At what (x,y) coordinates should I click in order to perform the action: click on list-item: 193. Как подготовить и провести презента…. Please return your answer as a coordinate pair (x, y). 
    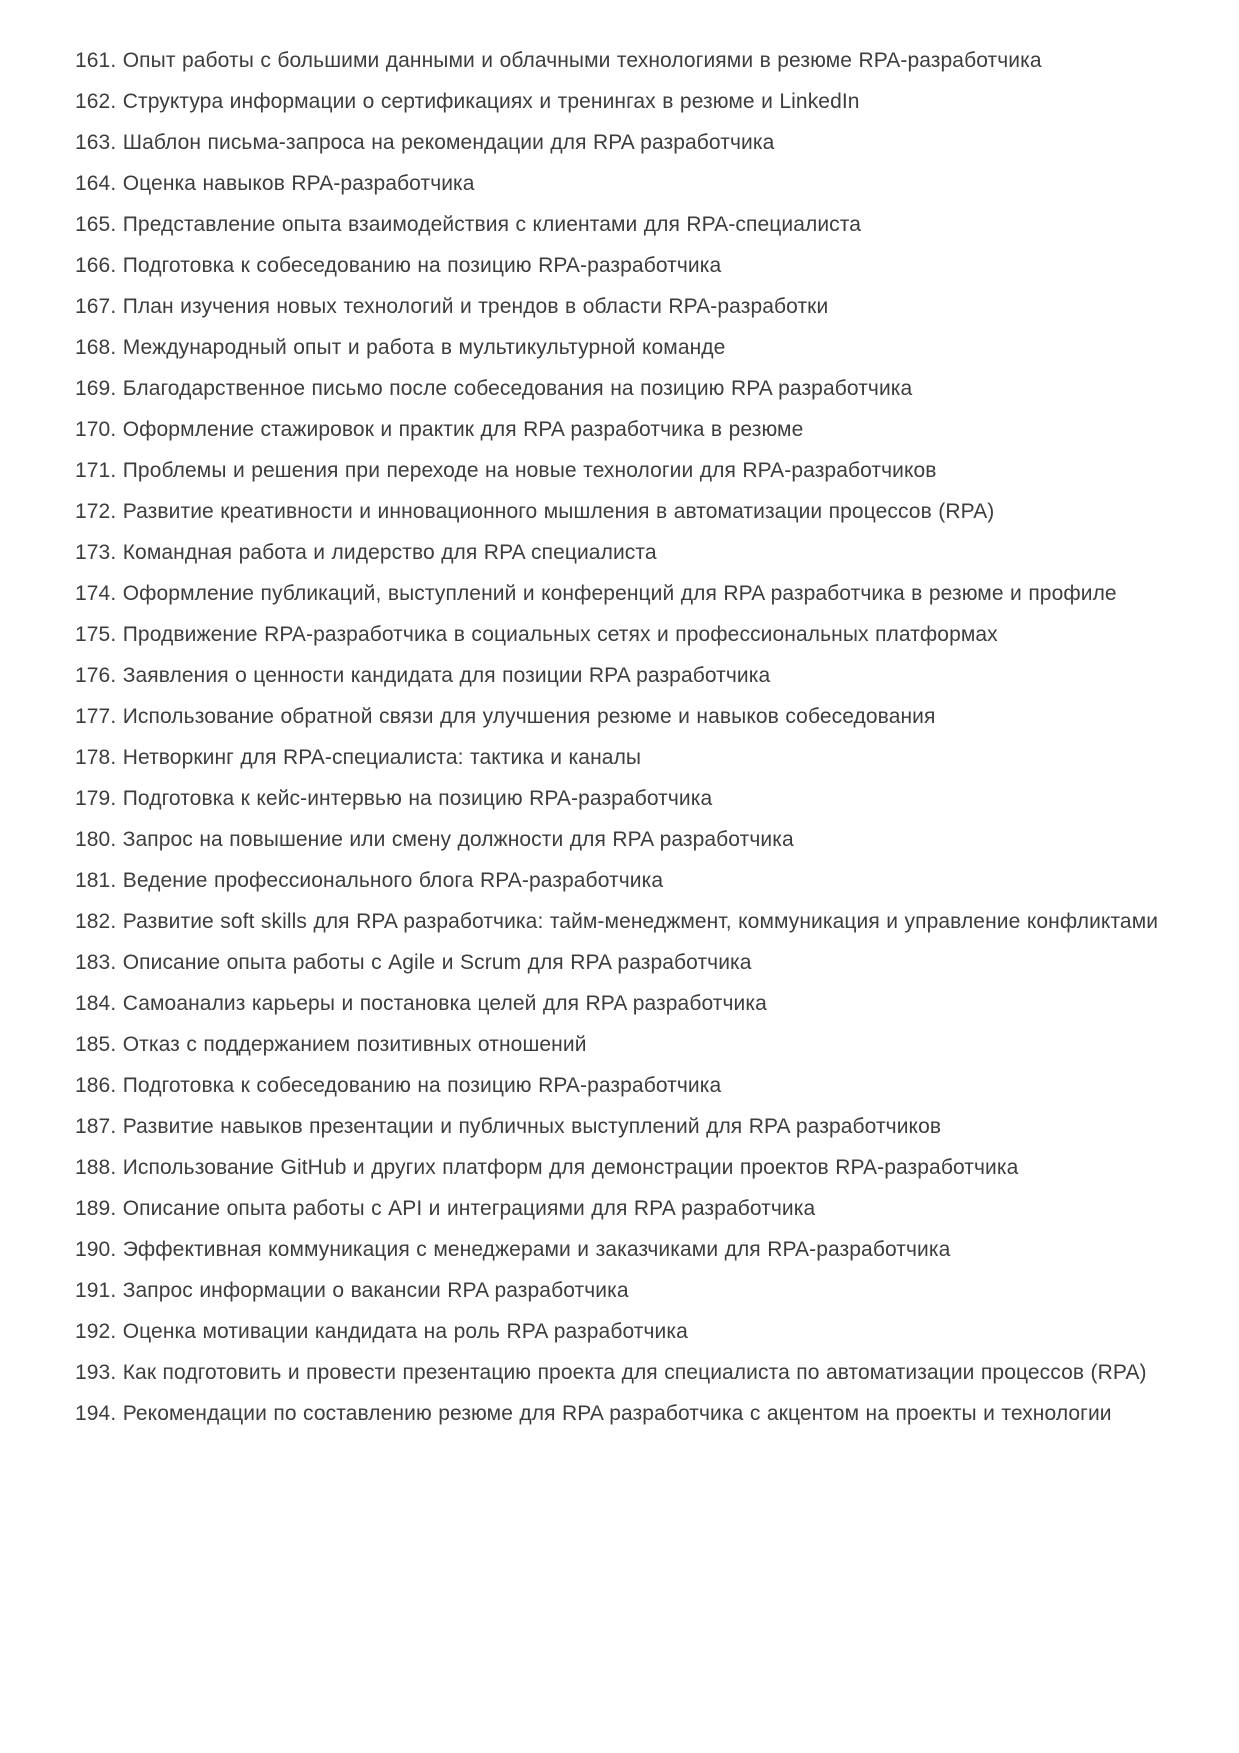
    Looking at the image, I should click on (621, 1372).